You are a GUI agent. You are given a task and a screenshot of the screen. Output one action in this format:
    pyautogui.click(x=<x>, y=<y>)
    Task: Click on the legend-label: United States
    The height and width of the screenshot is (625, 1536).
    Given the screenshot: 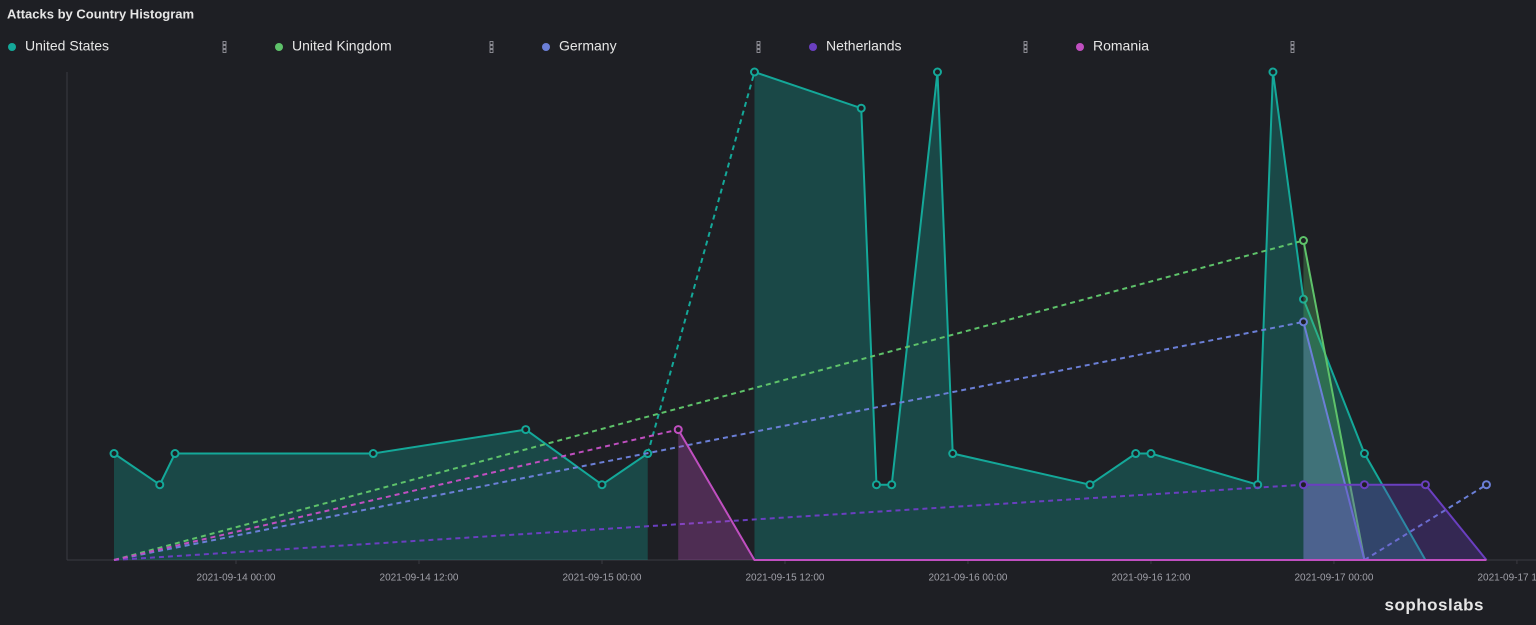 What is the action you would take?
    pyautogui.click(x=67, y=46)
    